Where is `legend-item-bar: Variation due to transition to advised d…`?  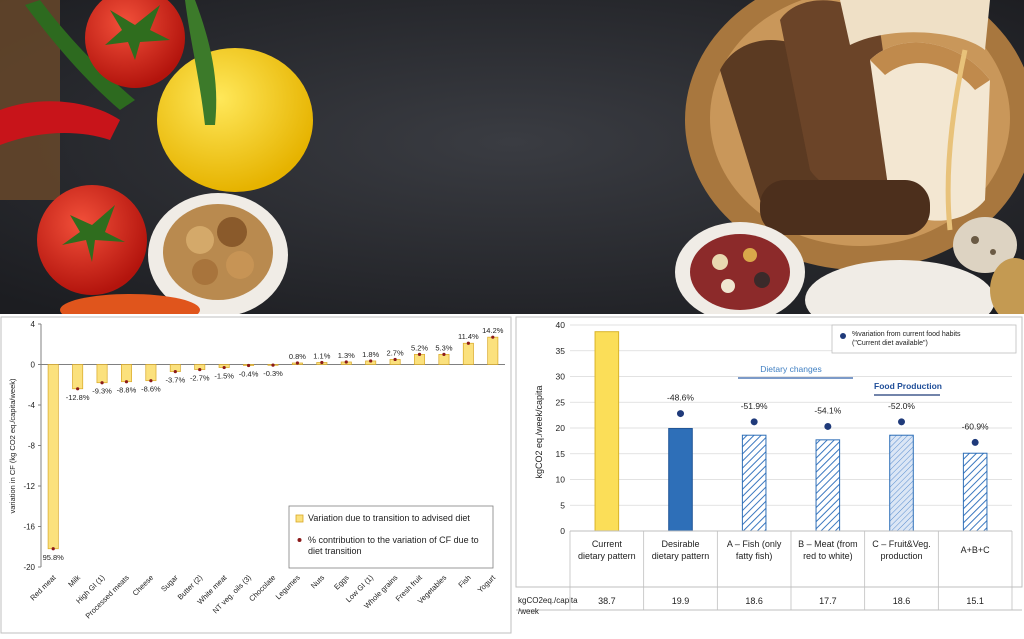
legend-item-bar: Variation due to transition to advised d… is located at coordinates (389, 518).